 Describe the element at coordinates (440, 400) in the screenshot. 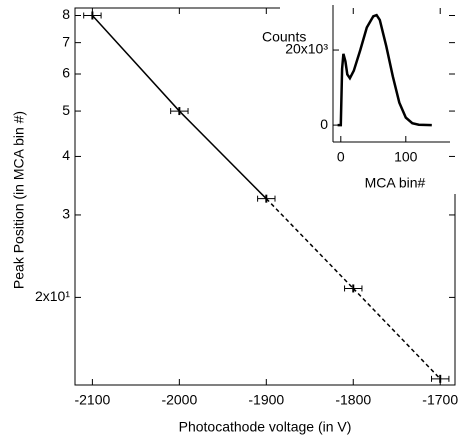

I see `x-tick-label: -1700` at that location.